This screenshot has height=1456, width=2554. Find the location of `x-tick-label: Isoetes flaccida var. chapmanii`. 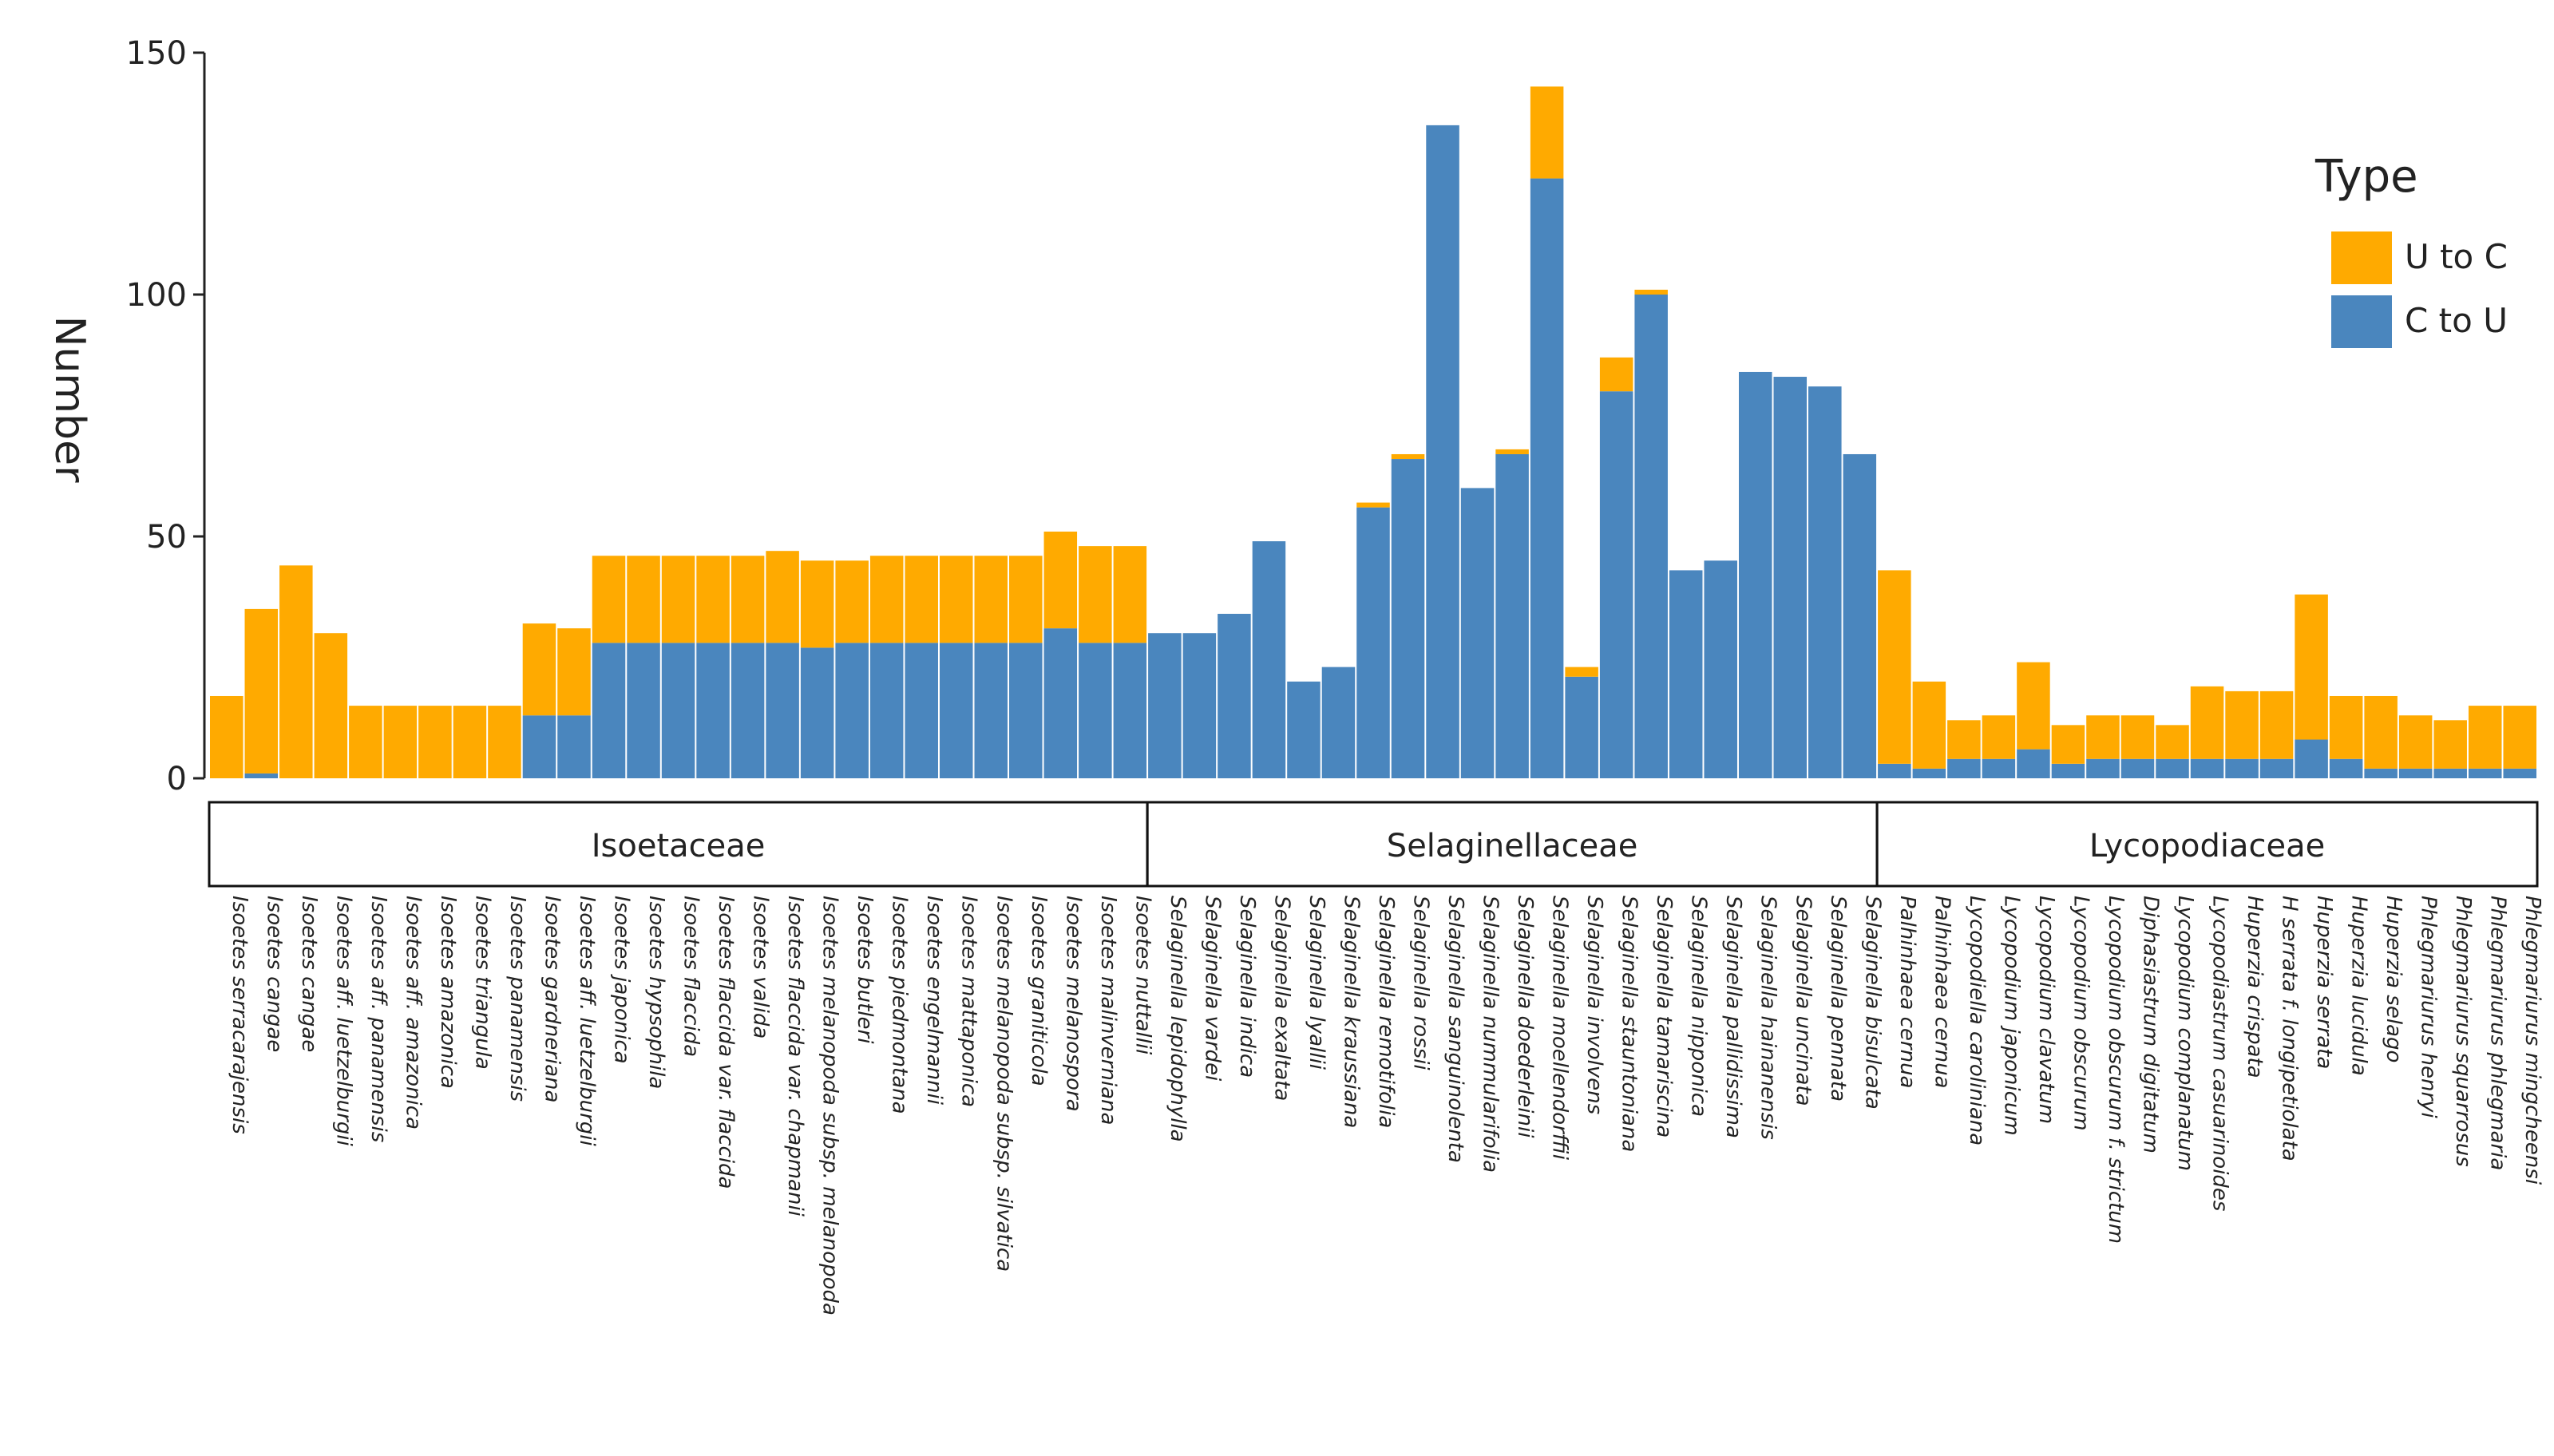

x-tick-label: Isoetes flaccida var. chapmanii is located at coordinates (795, 1056).